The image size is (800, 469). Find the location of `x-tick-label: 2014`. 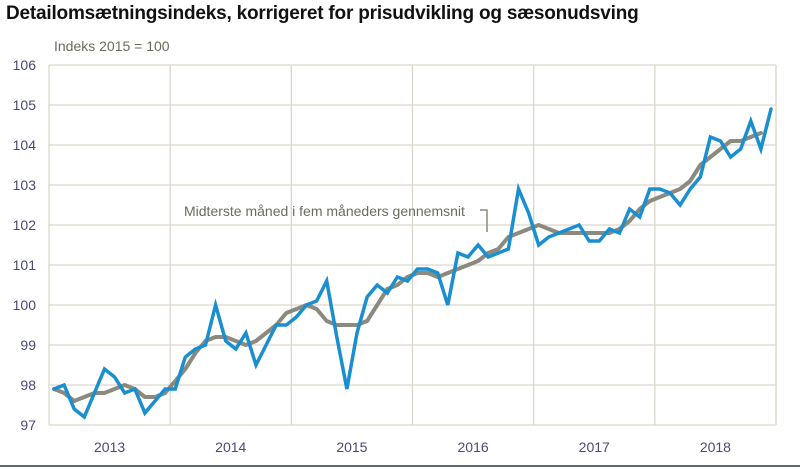

x-tick-label: 2014 is located at coordinates (230, 447).